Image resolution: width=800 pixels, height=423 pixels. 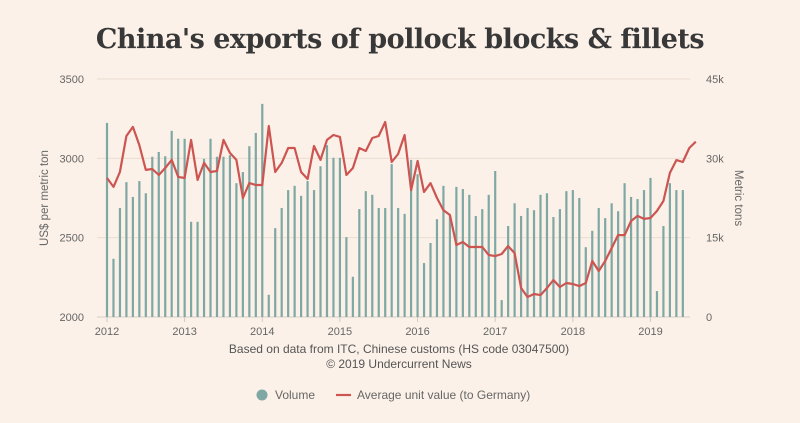 What do you see at coordinates (340, 332) in the screenshot?
I see `x-tick-label: 2015` at bounding box center [340, 332].